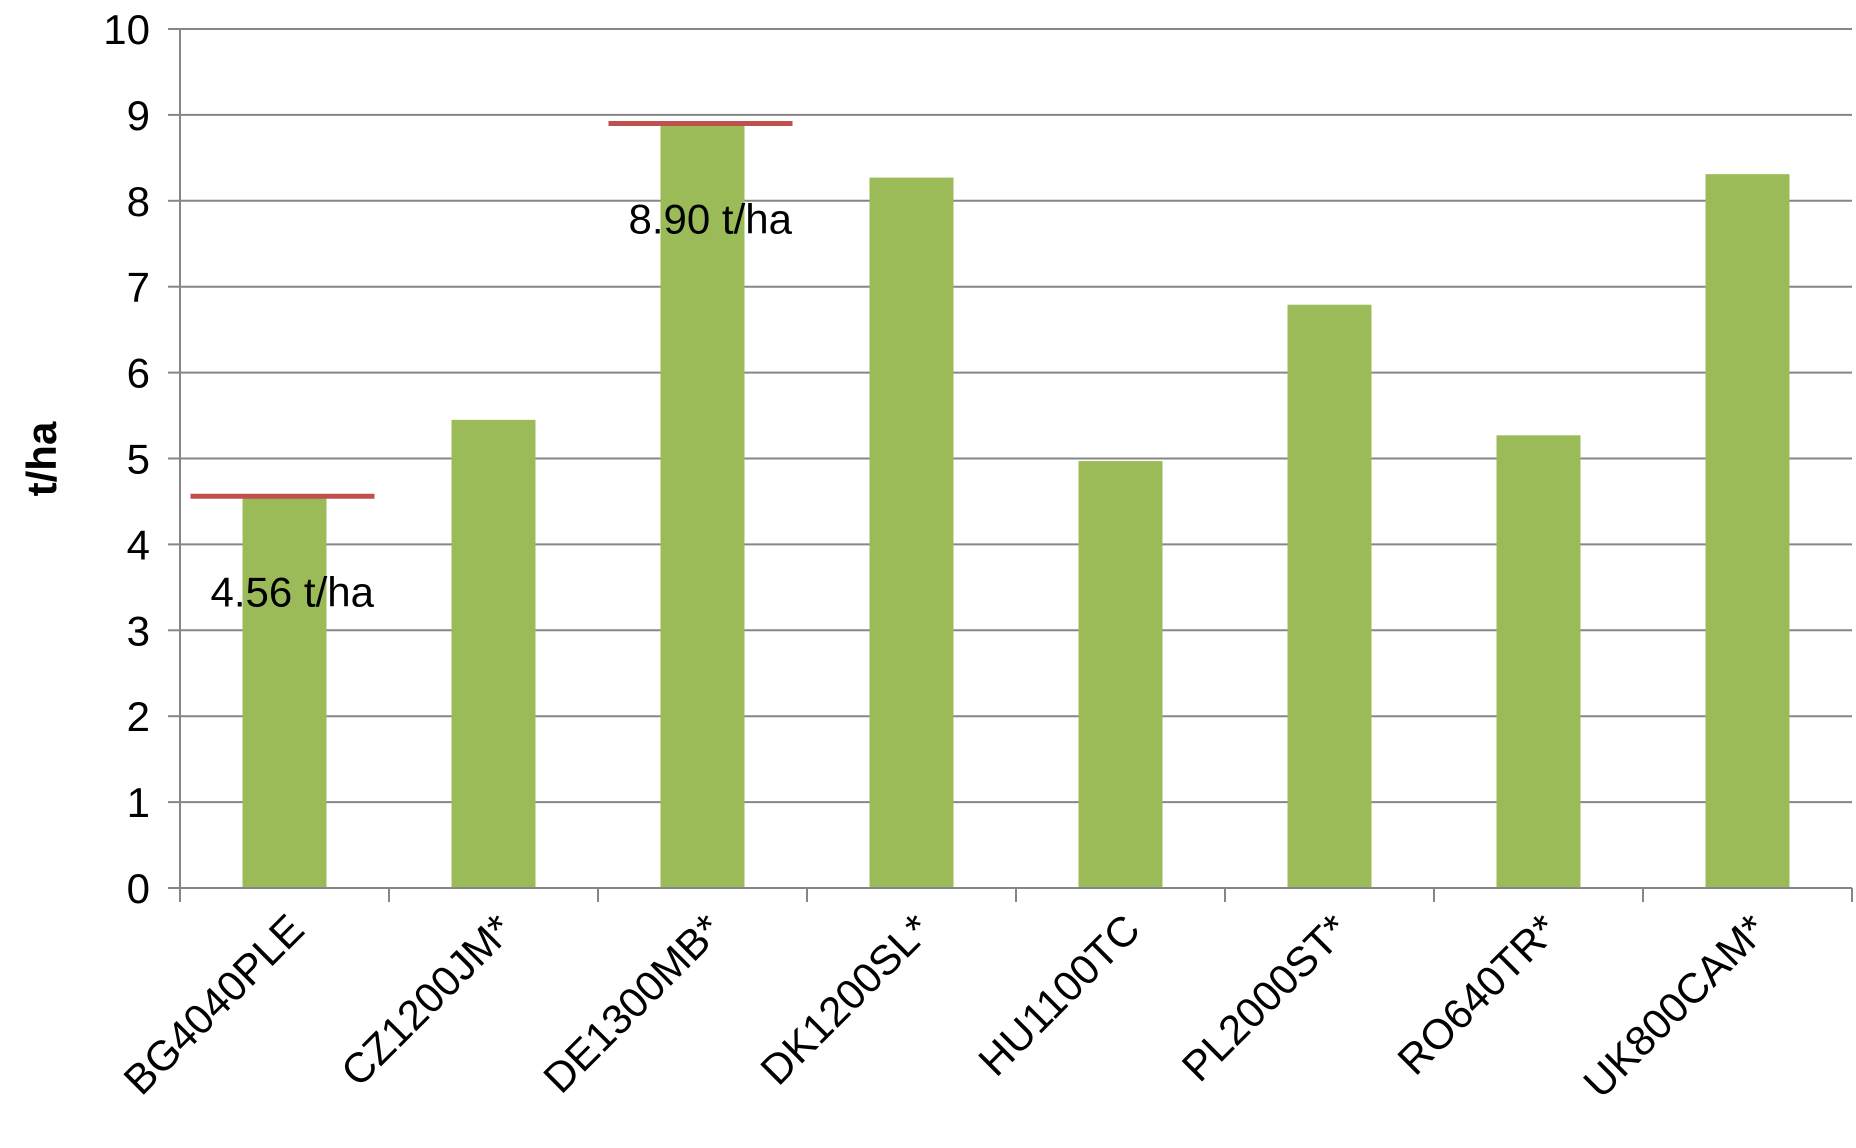  Describe the element at coordinates (138, 459) in the screenshot. I see `y-tick-label: 5` at that location.